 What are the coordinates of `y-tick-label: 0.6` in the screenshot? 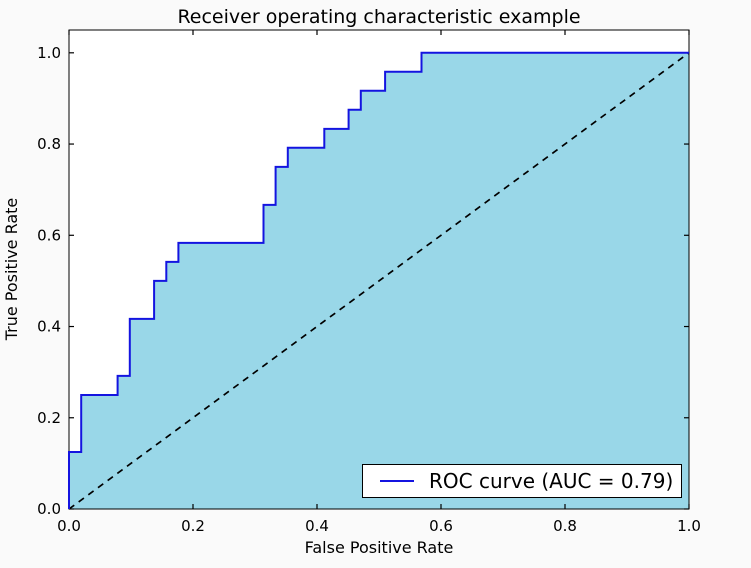 It's located at (49, 235).